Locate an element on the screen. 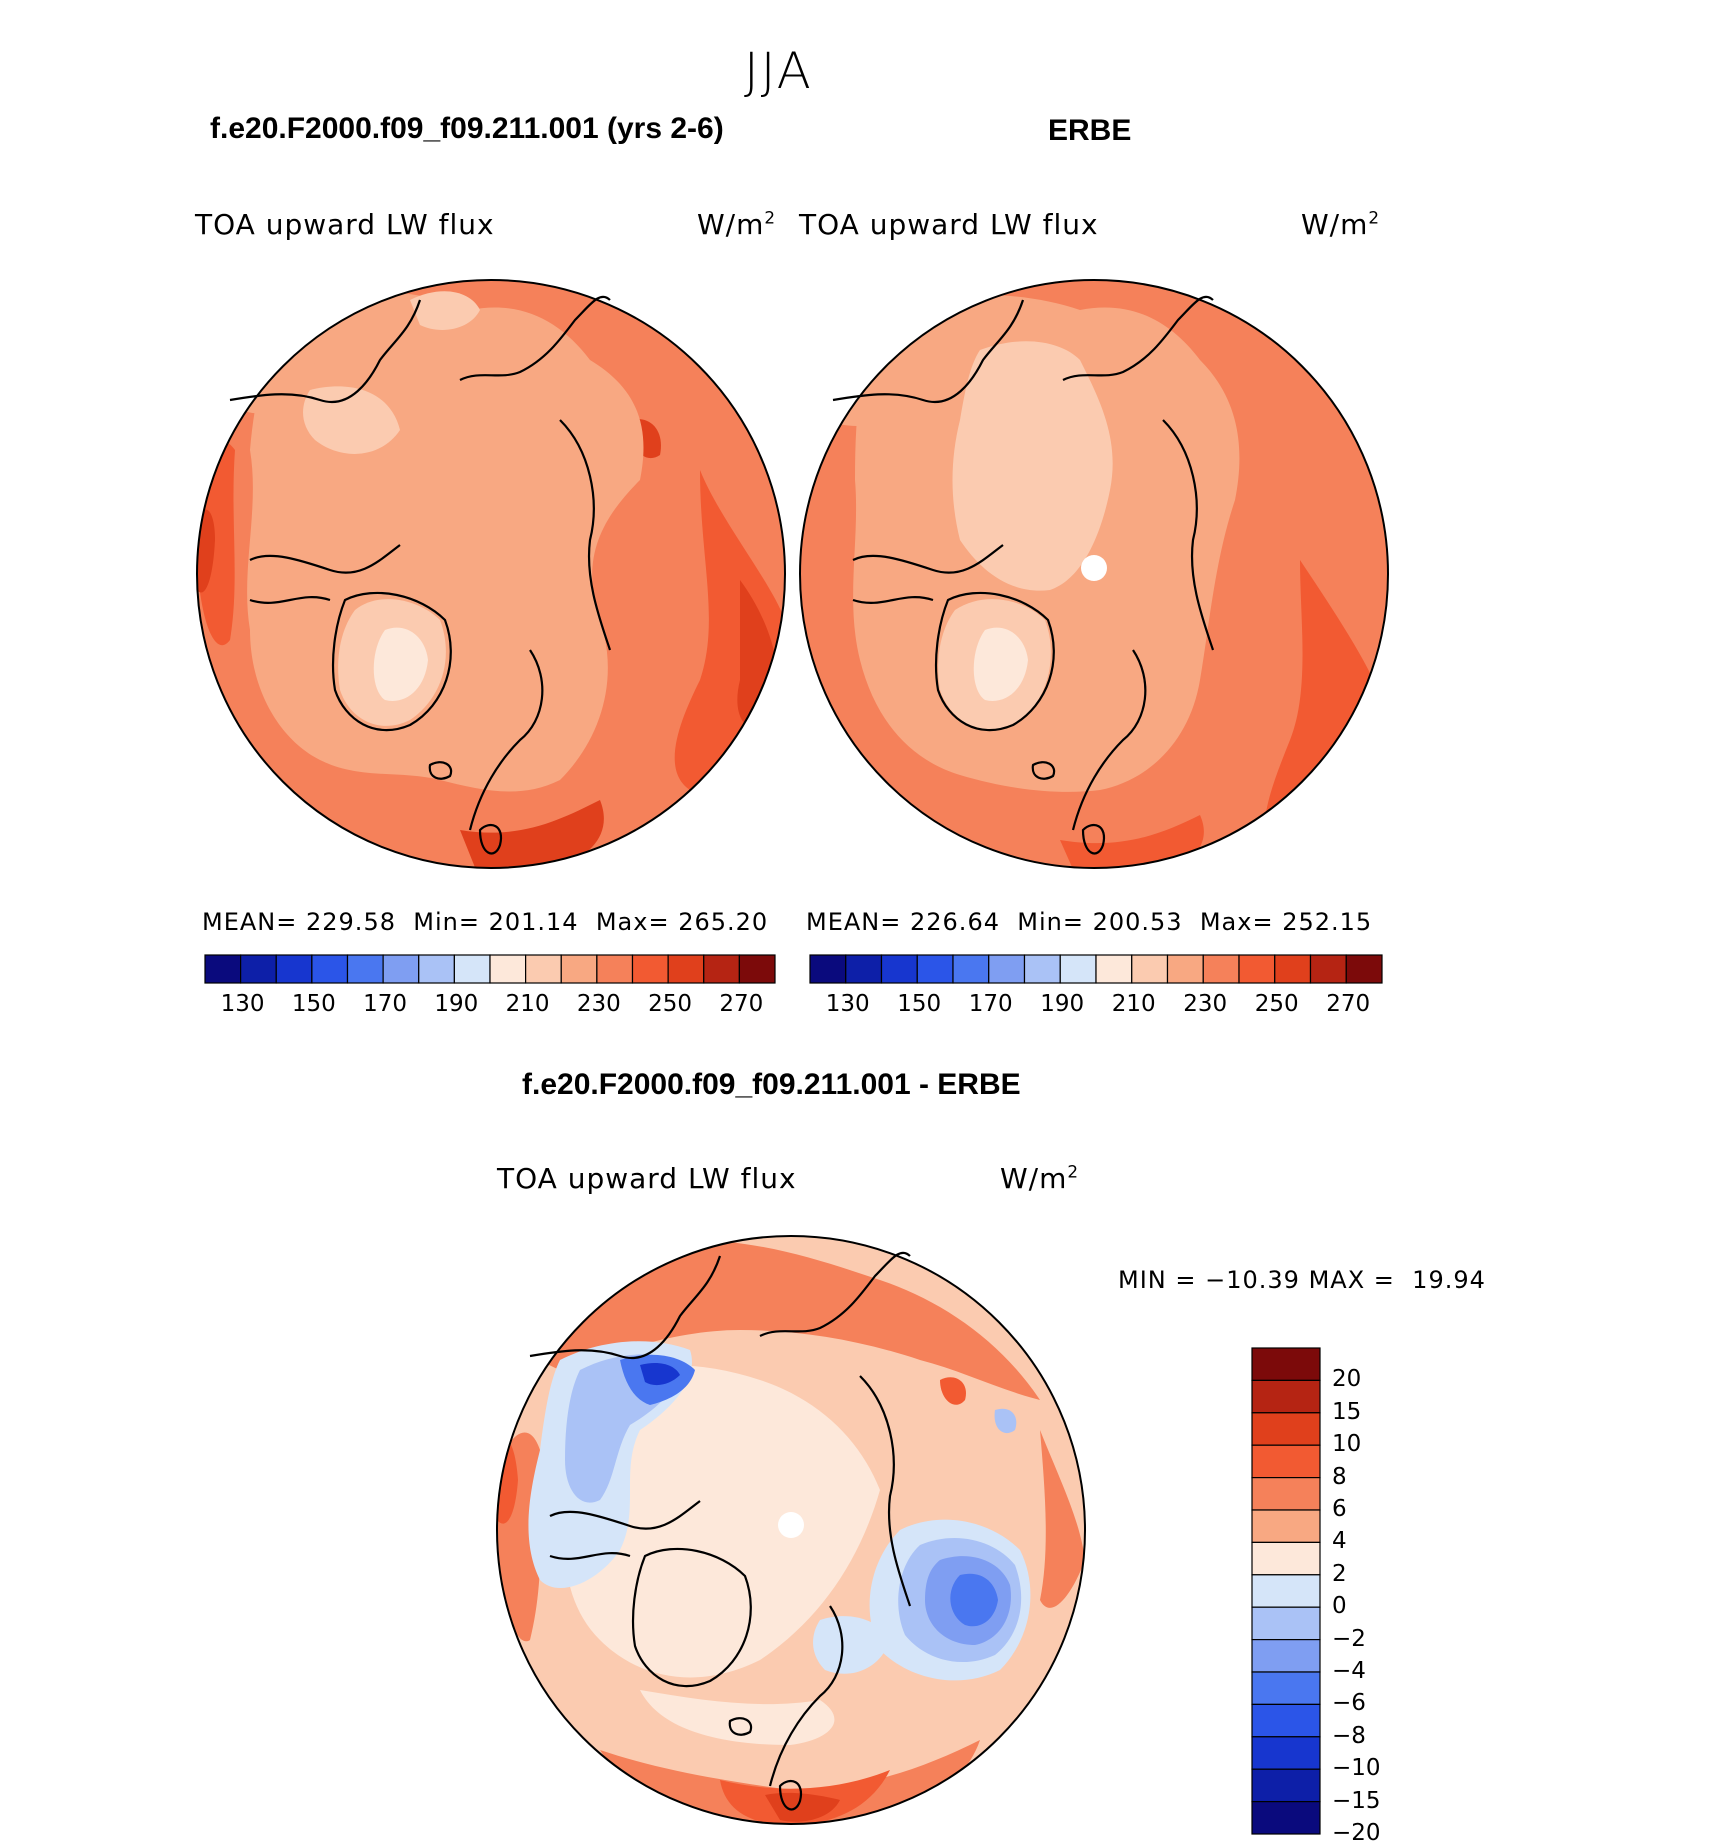 The width and height of the screenshot is (1710, 1846). difference-colorbar-tick-label: 20 is located at coordinates (1347, 1379).